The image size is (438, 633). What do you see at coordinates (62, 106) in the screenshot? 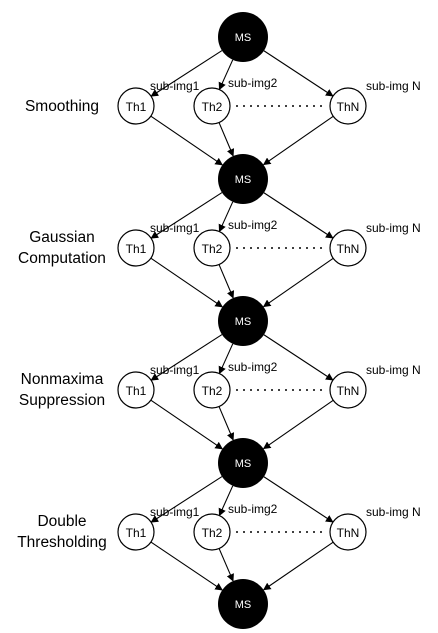
I see `stage-label: Smoothing` at bounding box center [62, 106].